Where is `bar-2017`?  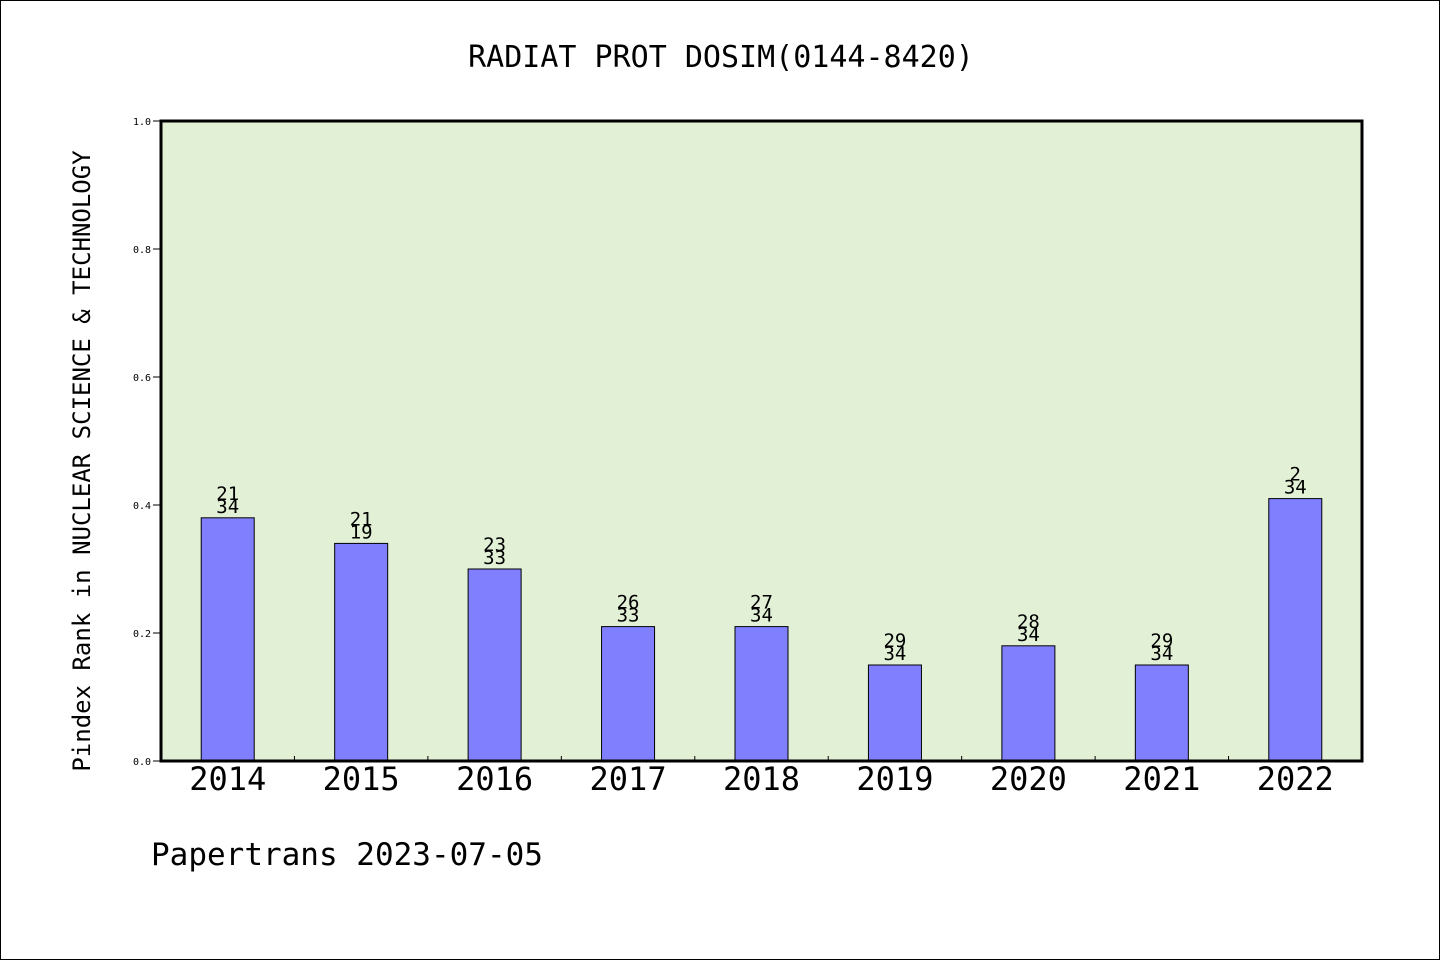
bar-2017 is located at coordinates (628, 694).